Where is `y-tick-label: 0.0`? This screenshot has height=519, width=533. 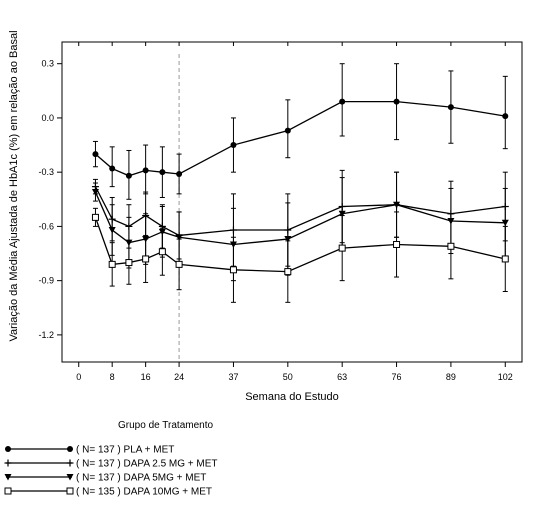 y-tick-label: 0.0 is located at coordinates (47, 118).